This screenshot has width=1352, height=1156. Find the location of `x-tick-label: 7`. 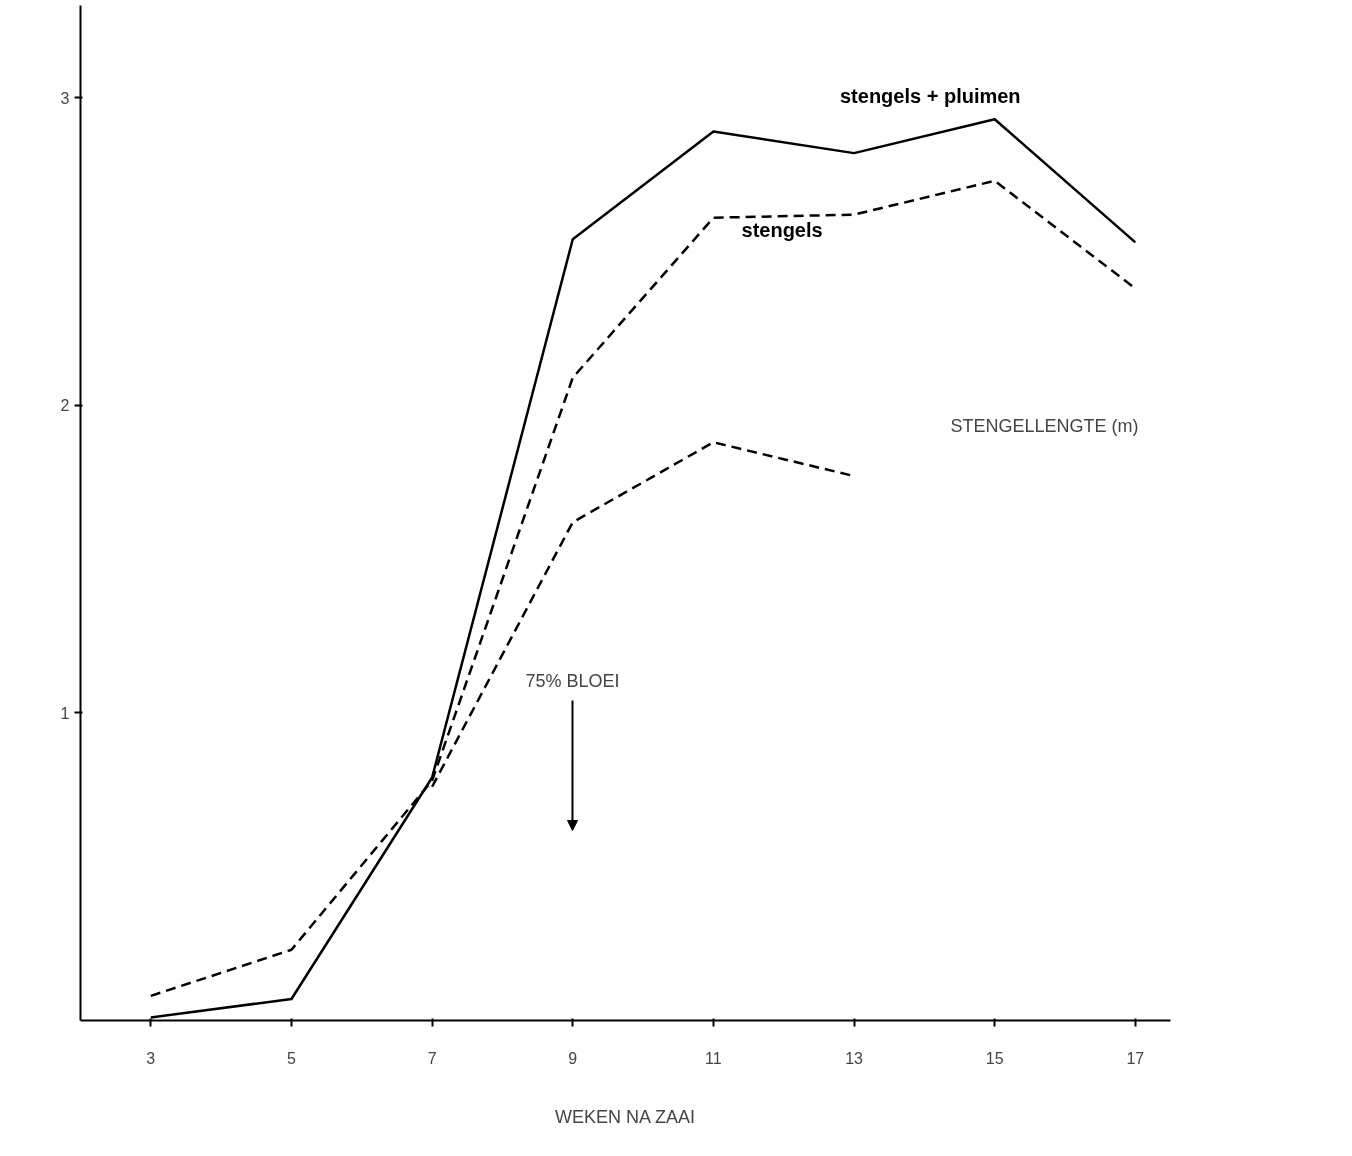

x-tick-label: 7 is located at coordinates (432, 1058).